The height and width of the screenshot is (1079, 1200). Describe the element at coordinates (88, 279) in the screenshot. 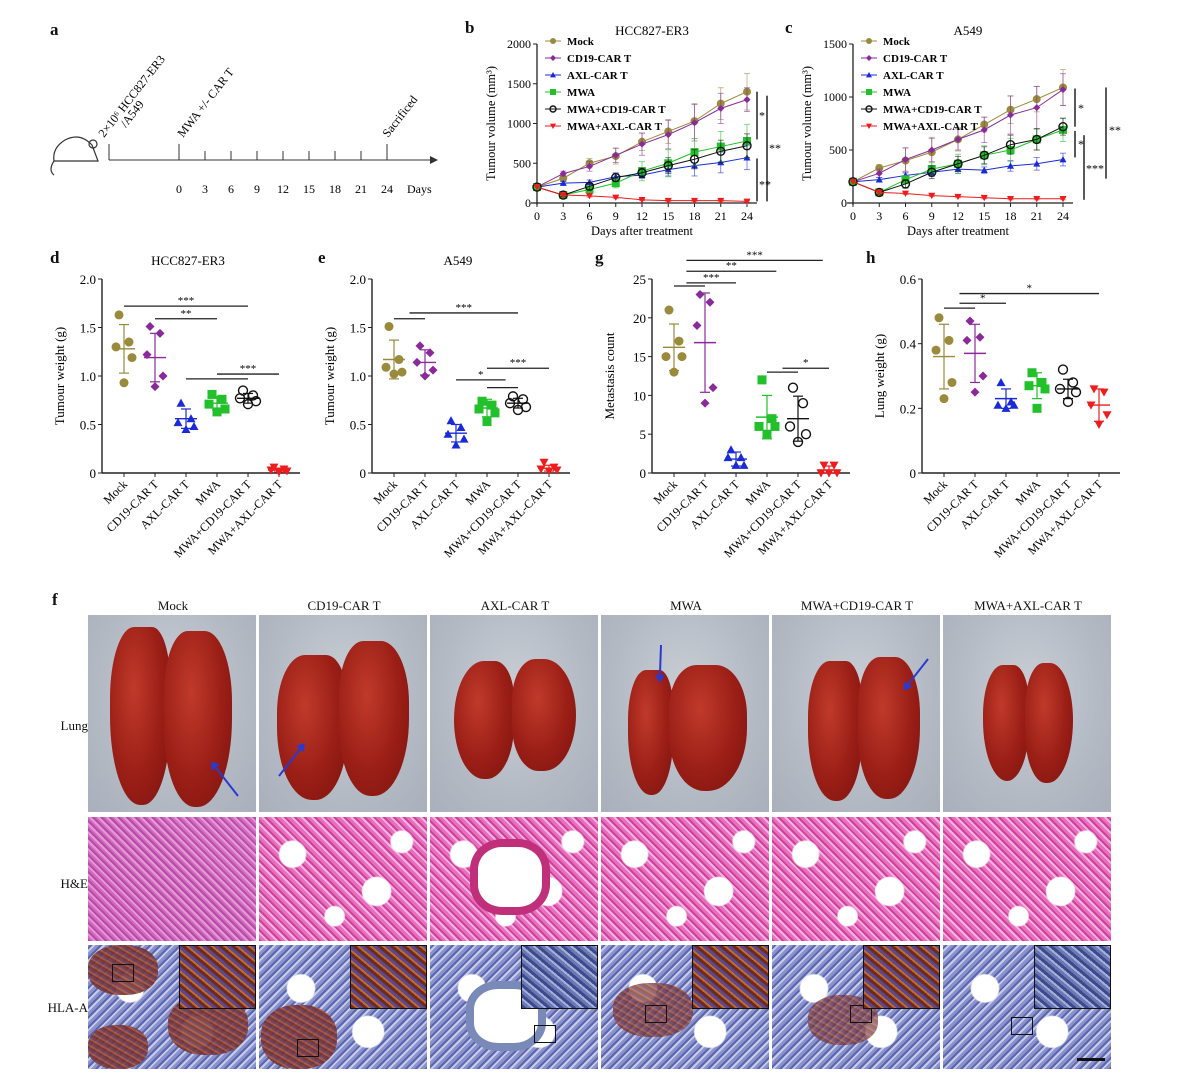

I see `y-tick-label: 2.0` at that location.